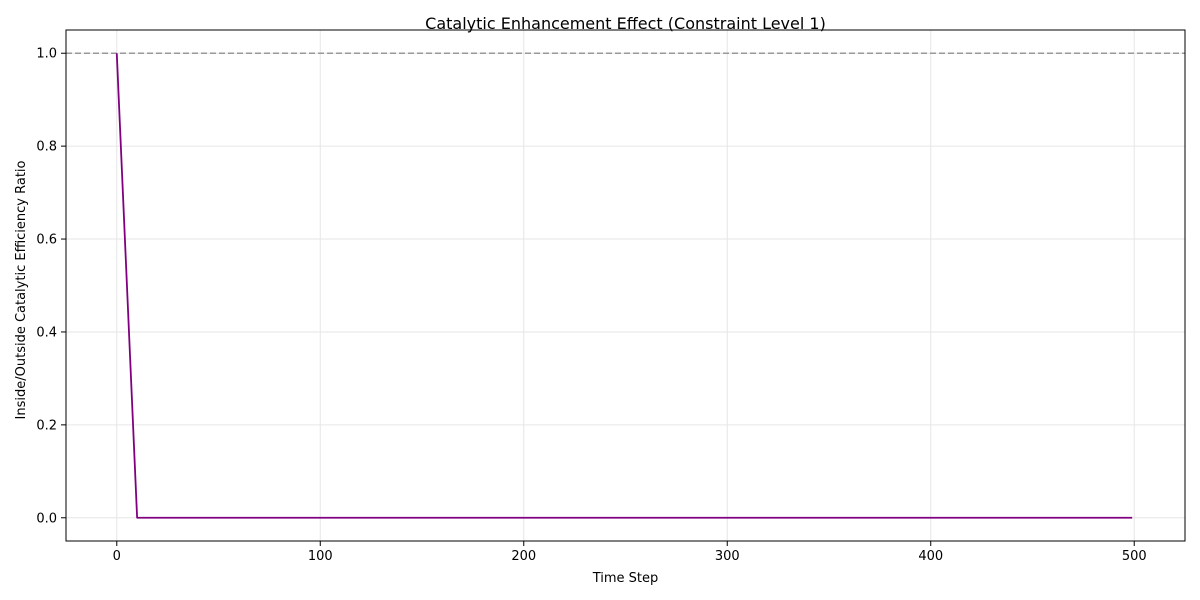  What do you see at coordinates (46, 425) in the screenshot?
I see `y-tick-label: 0.2` at bounding box center [46, 425].